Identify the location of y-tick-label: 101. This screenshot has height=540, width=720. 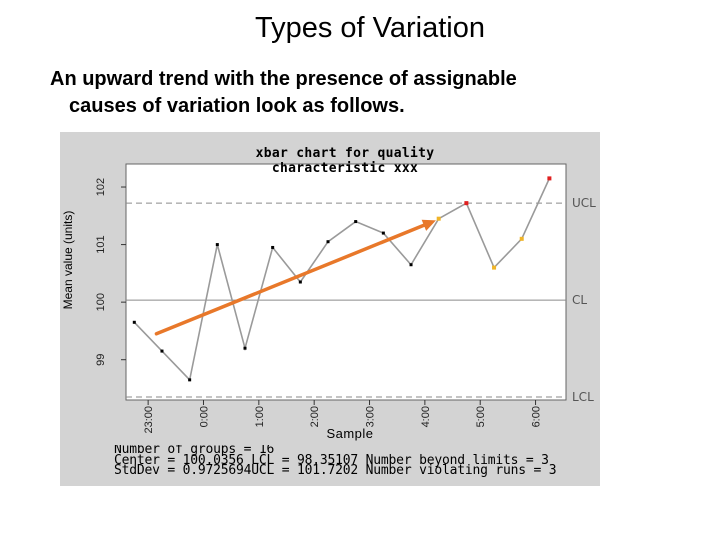
(101, 244).